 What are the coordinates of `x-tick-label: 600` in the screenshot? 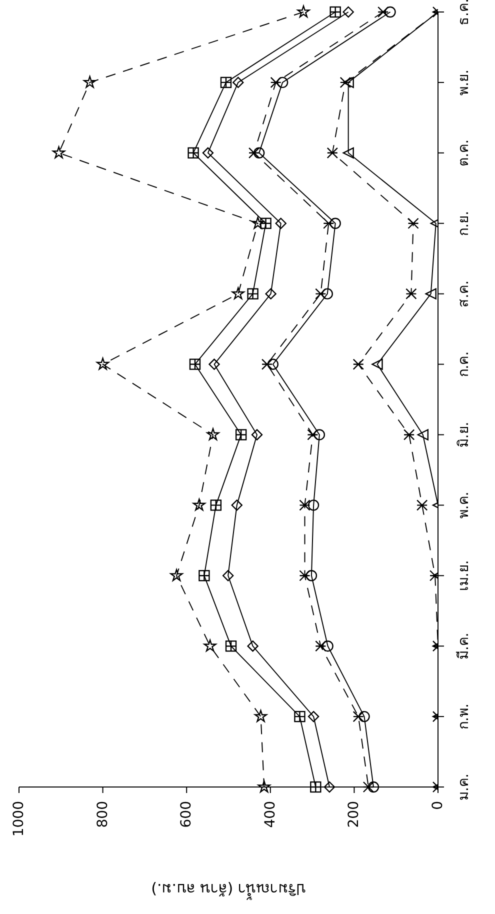 It's located at (186, 814).